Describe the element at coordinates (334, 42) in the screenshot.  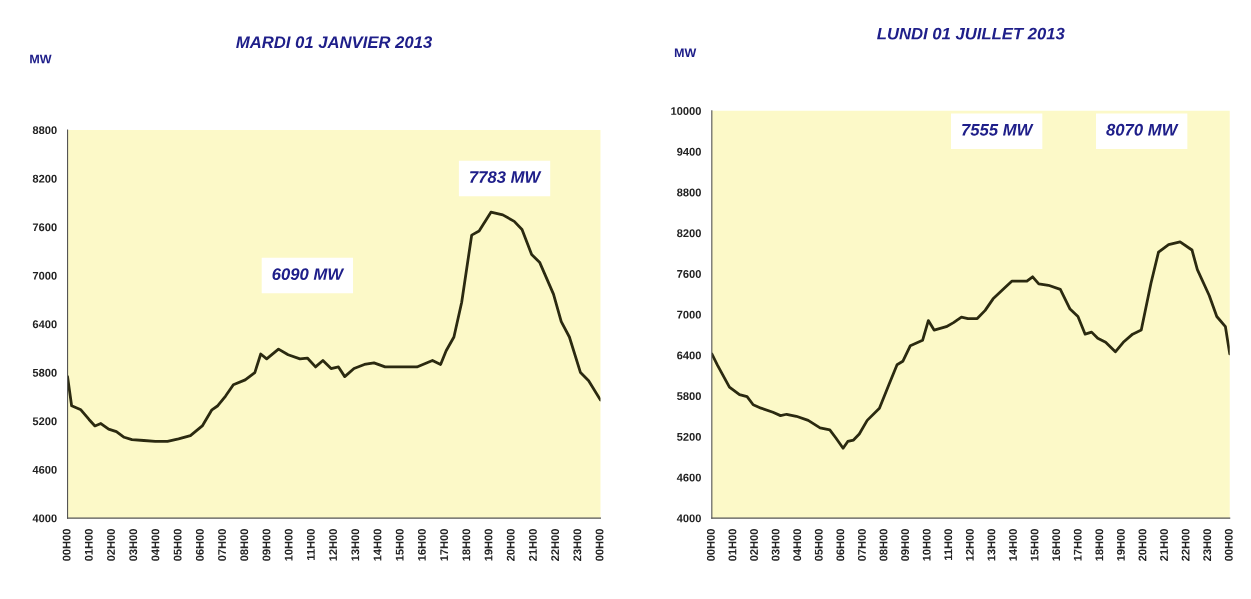
I see `chart-title: MARDI 01 JANVIER 2013` at that location.